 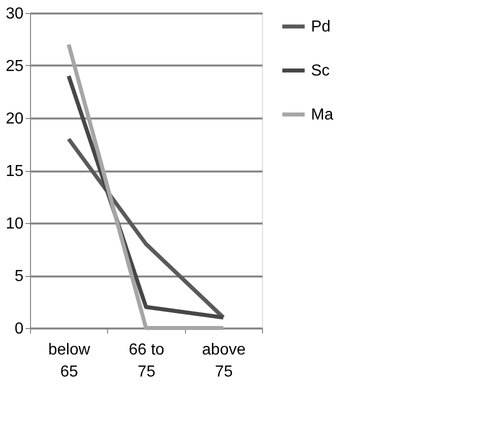 What do you see at coordinates (15, 14) in the screenshot?
I see `y-tick-label: 30` at bounding box center [15, 14].